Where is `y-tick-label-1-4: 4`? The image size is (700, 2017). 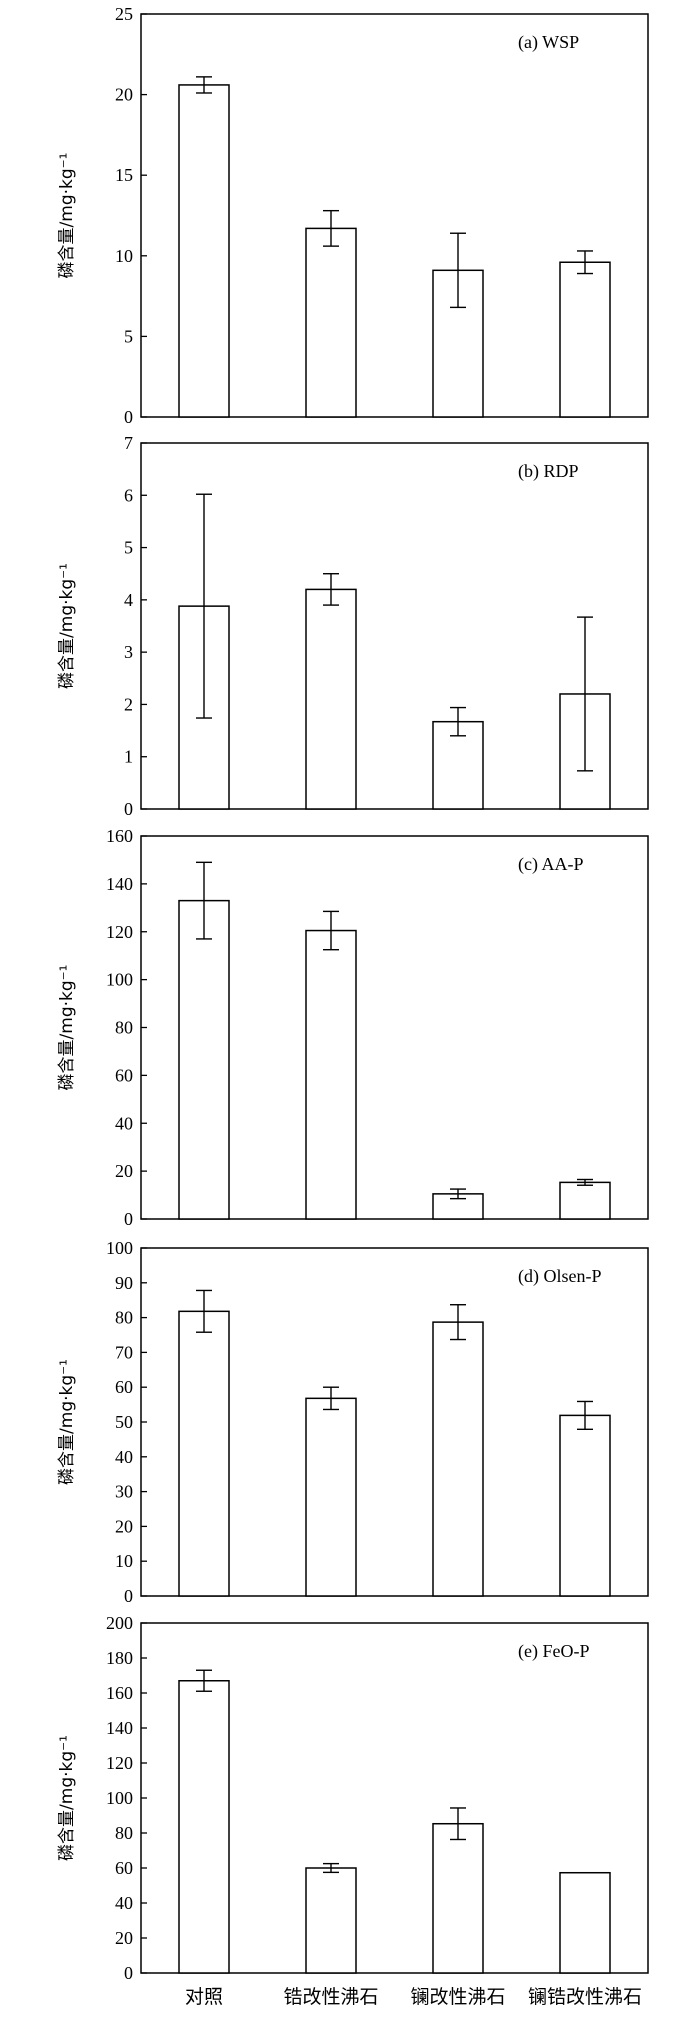 y-tick-label-1-4: 4 is located at coordinates (128, 600).